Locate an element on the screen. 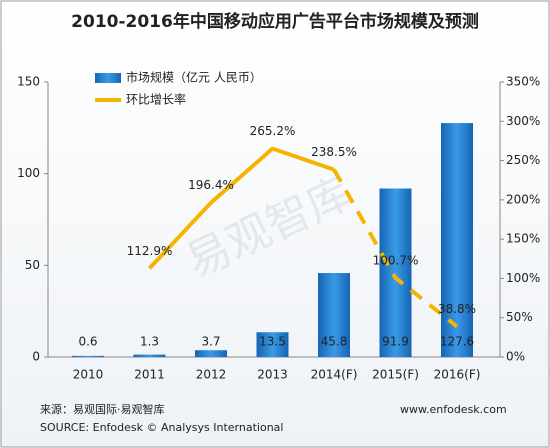 The image size is (550, 448). y2-tick-label: 350% is located at coordinates (523, 82).